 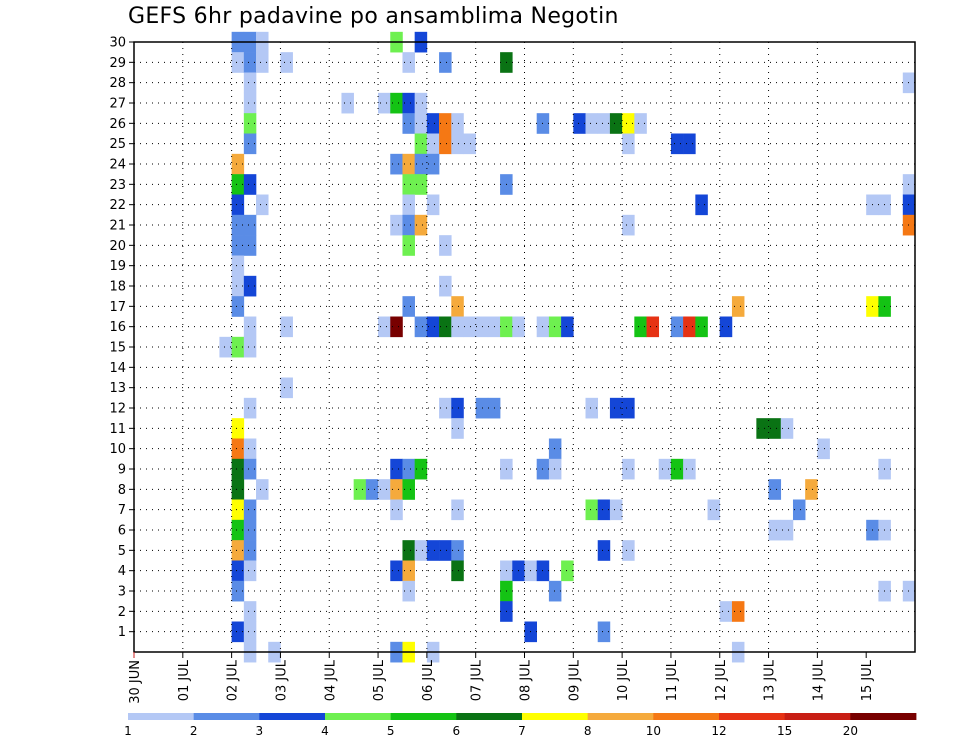 I want to click on colorbar-label: 4, so click(x=325, y=731).